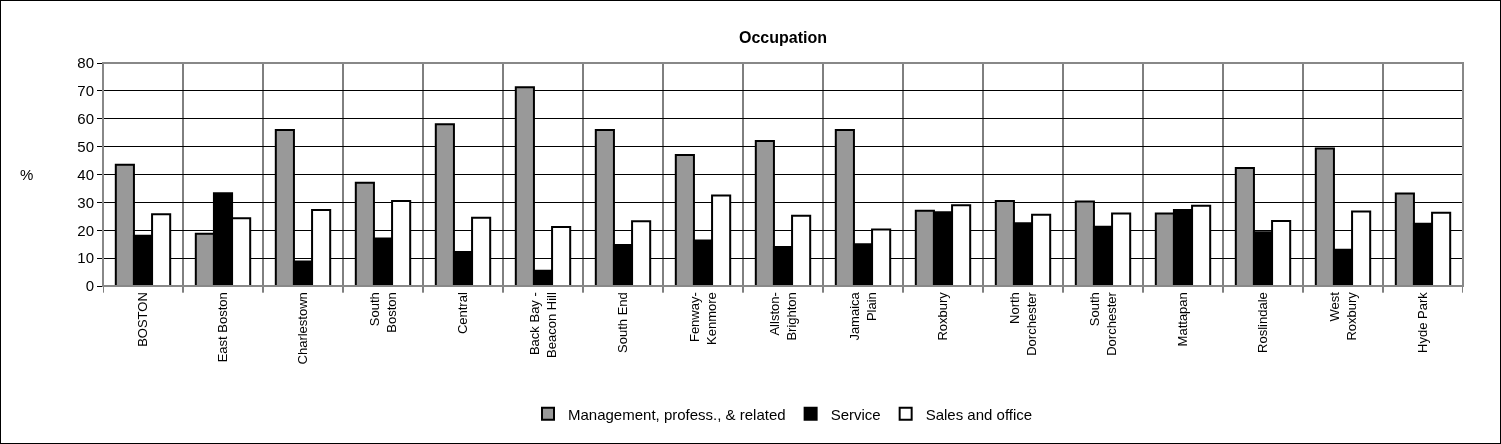 The height and width of the screenshot is (444, 1501). What do you see at coordinates (782, 316) in the screenshot?
I see `x-tick-label: Allston-Brighton` at bounding box center [782, 316].